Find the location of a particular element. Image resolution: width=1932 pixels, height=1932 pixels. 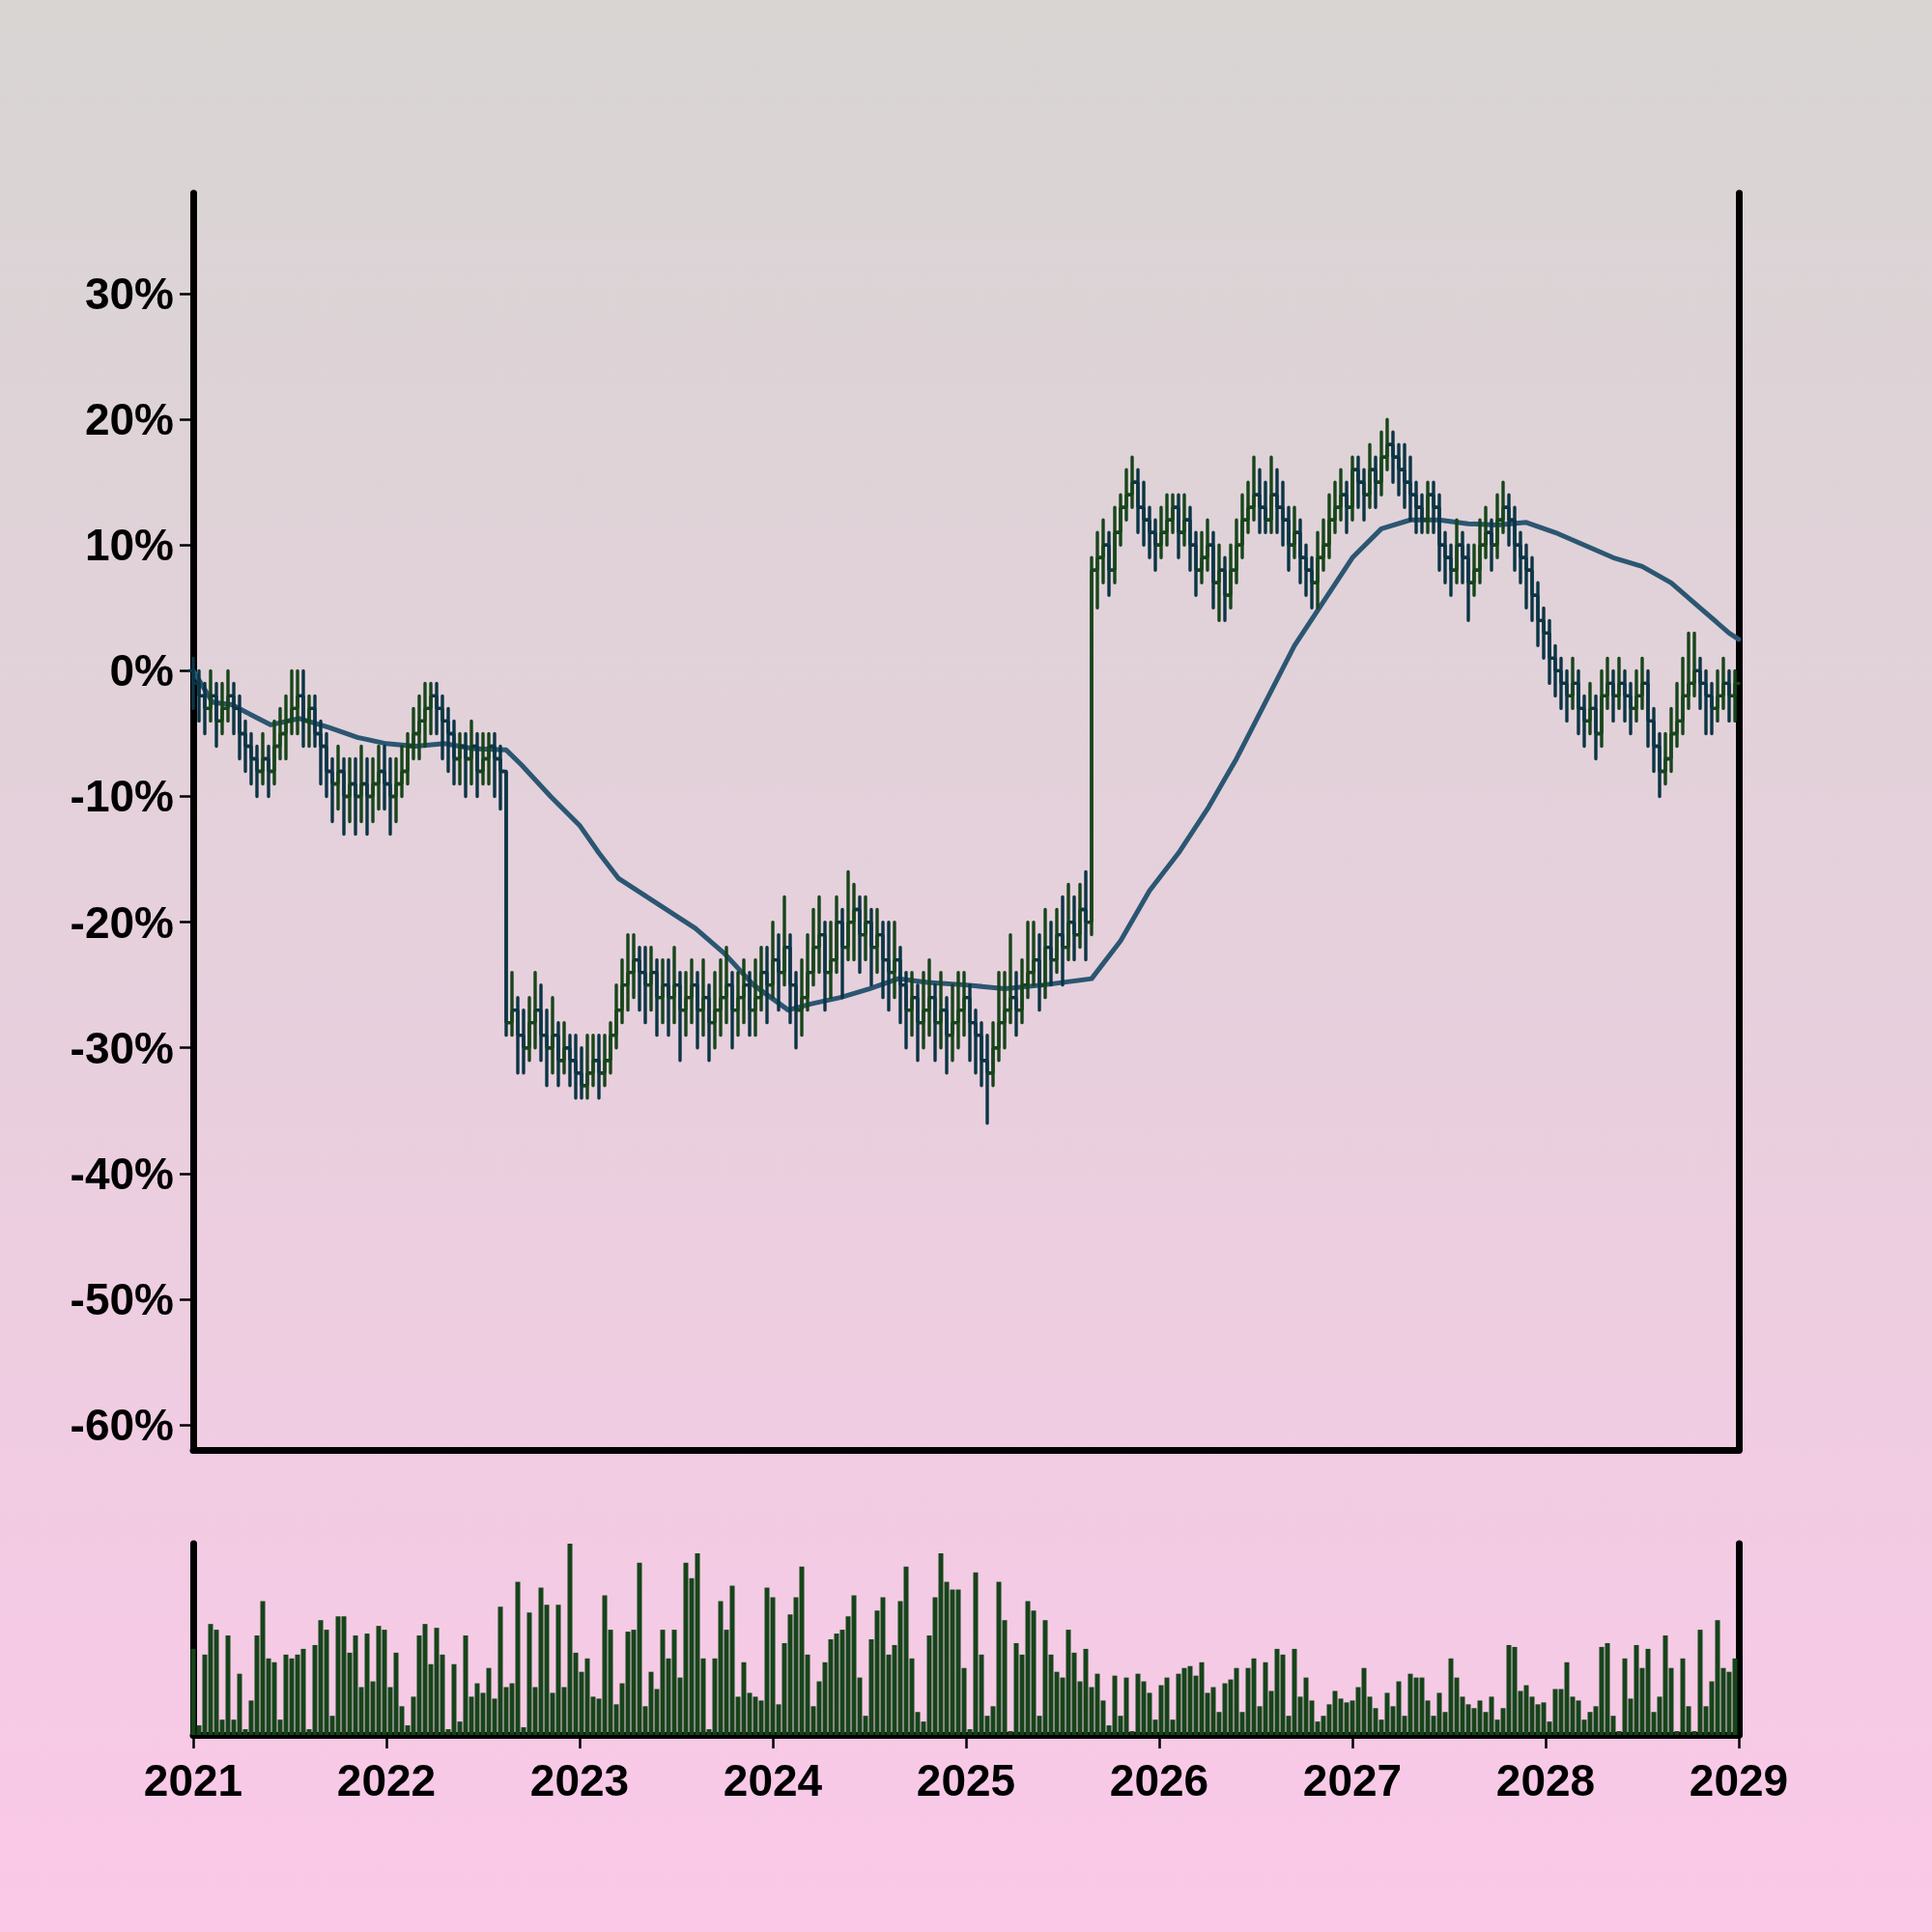

y-tick-label: 10% is located at coordinates (129, 545).